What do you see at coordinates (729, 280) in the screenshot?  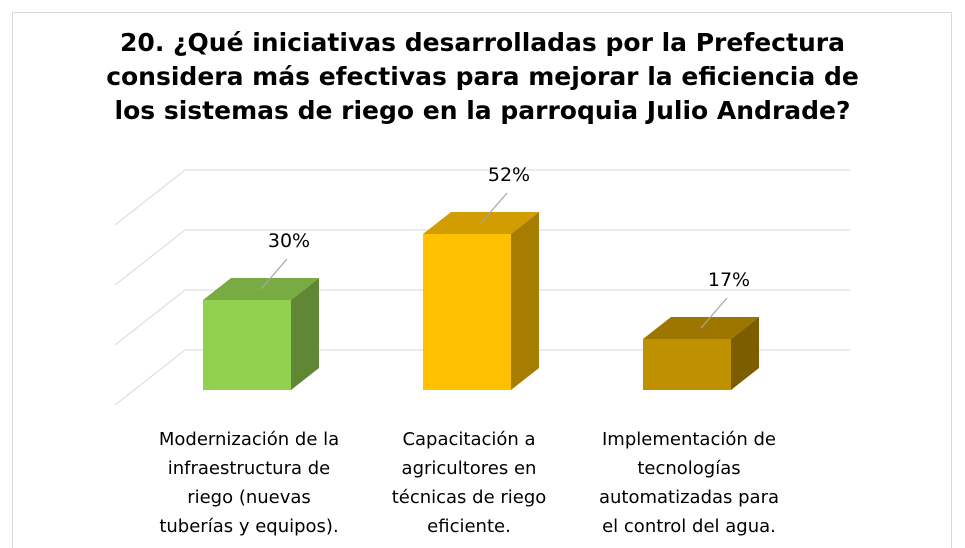 I see `data-label: 17%` at bounding box center [729, 280].